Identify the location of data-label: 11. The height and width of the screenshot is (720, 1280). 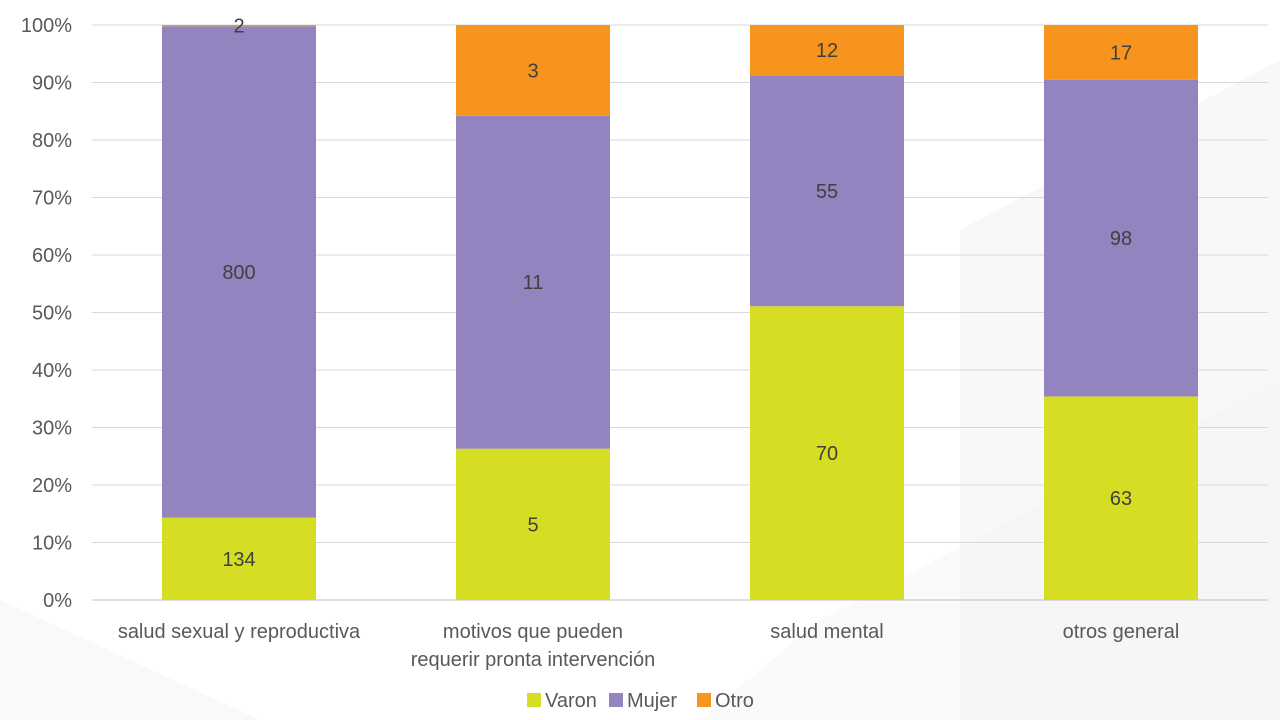
(533, 283).